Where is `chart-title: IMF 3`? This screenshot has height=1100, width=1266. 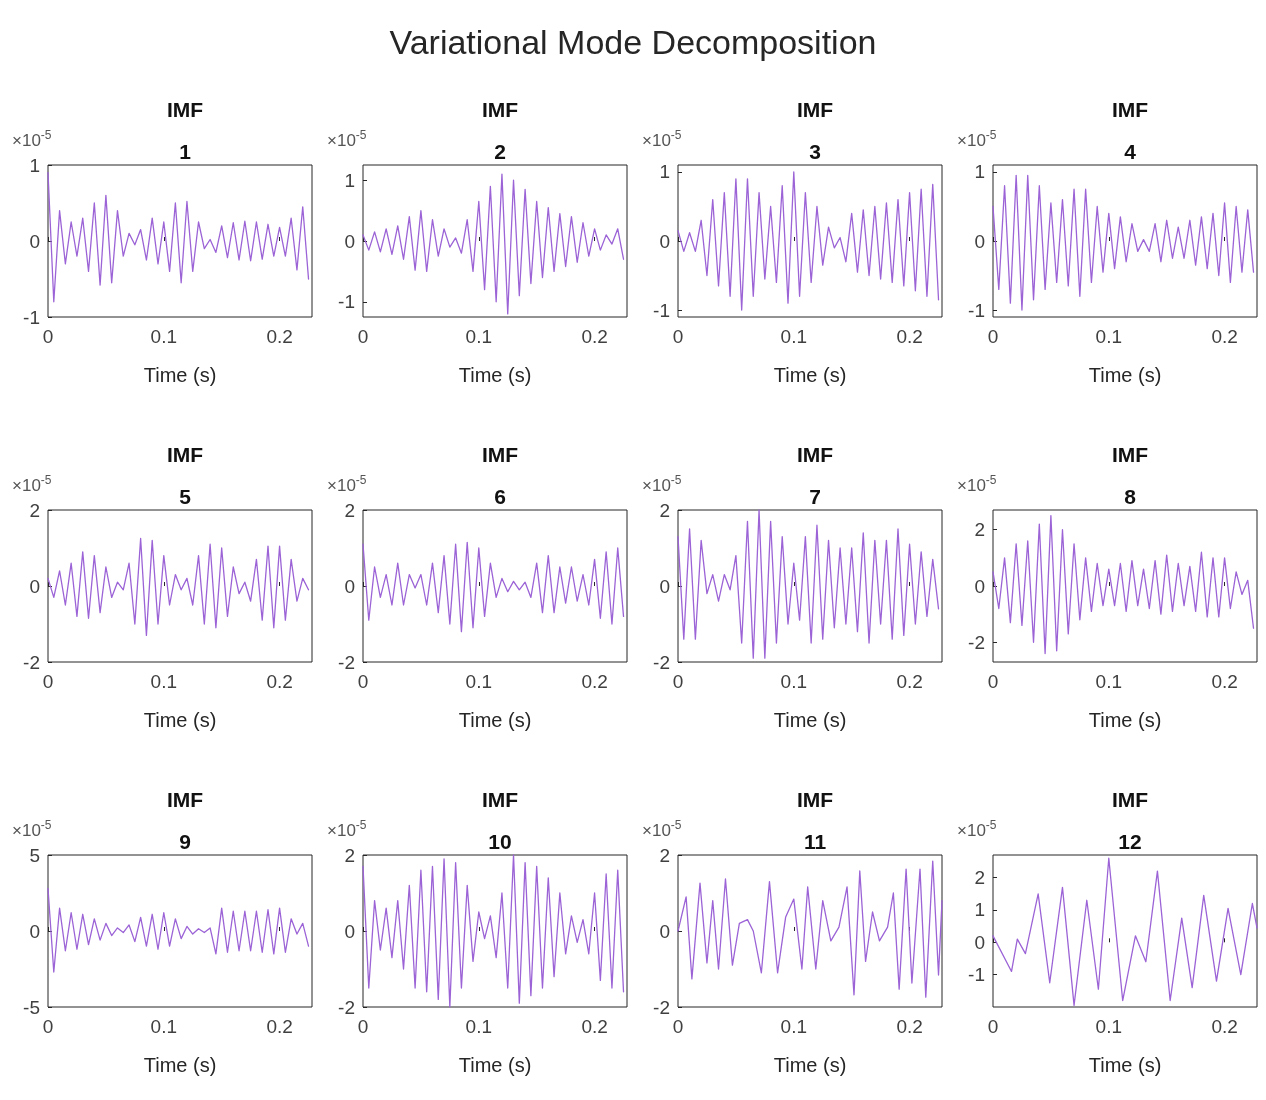 chart-title: IMF 3 is located at coordinates (815, 130).